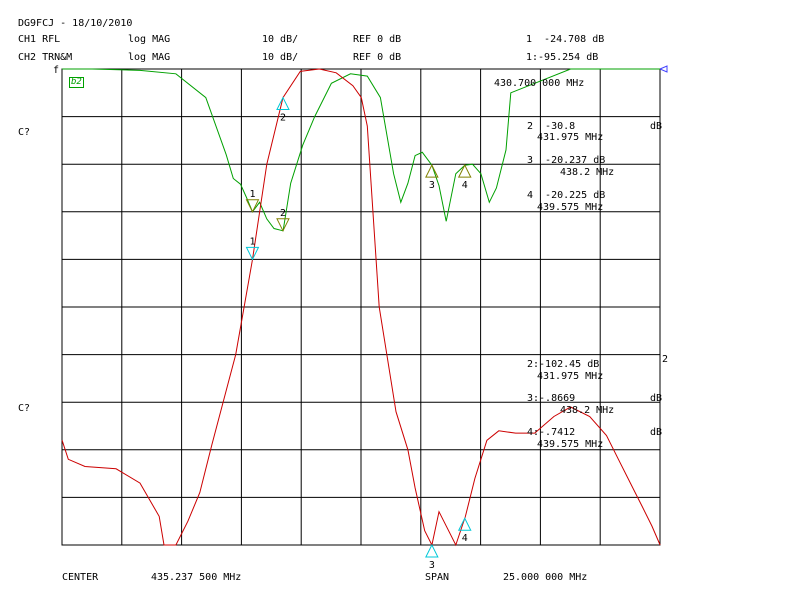 The width and height of the screenshot is (800, 600). I want to click on ch1-marker-3-label: 3, so click(432, 185).